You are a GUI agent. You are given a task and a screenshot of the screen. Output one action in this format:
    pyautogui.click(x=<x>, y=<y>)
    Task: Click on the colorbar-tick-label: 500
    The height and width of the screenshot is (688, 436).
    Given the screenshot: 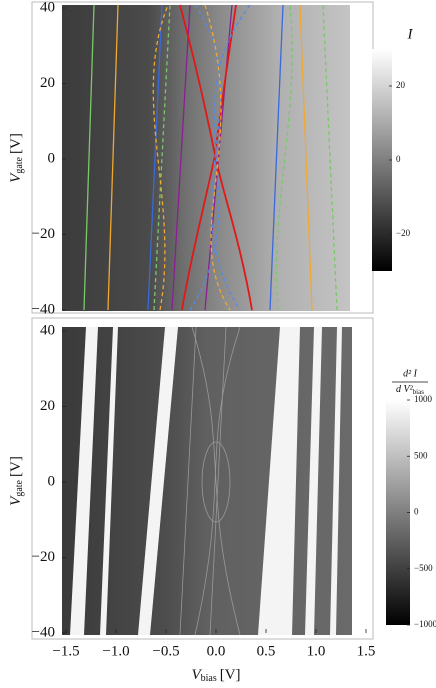 What is the action you would take?
    pyautogui.click(x=421, y=455)
    